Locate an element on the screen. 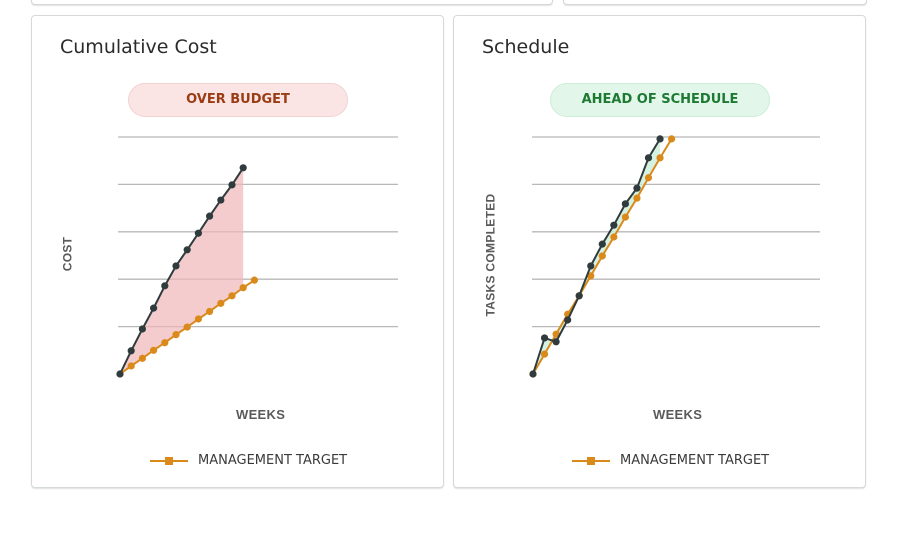  top-card-left is located at coordinates (292, 2).